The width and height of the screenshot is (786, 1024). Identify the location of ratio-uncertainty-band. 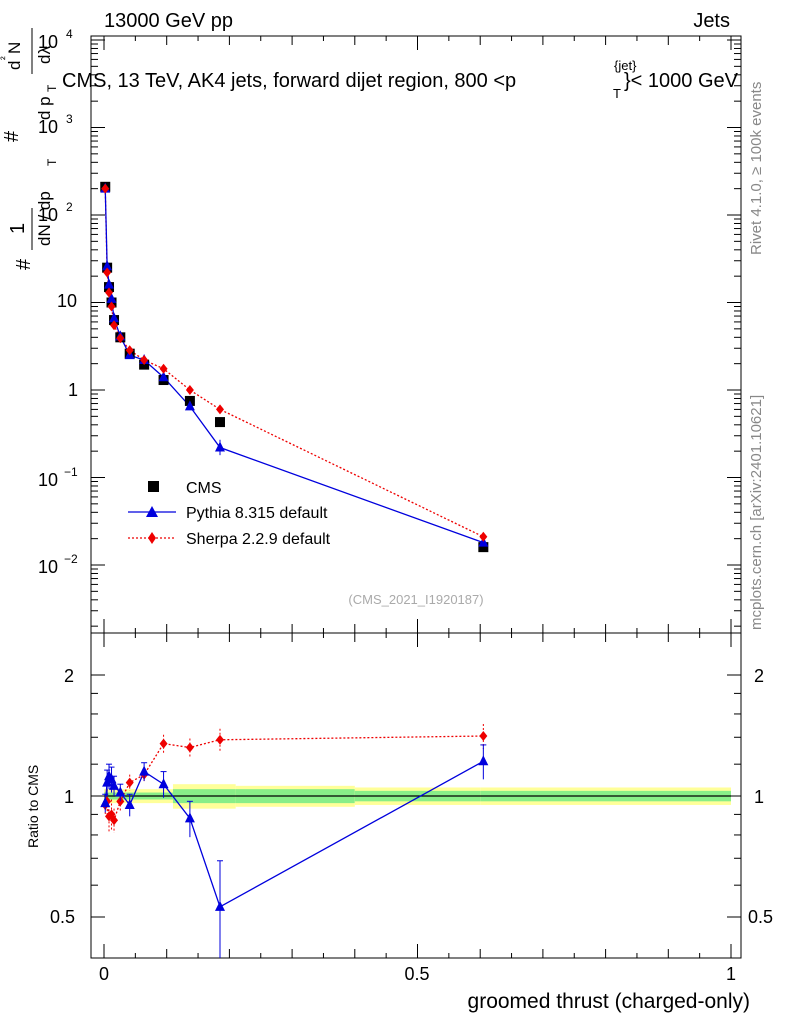
(417, 796).